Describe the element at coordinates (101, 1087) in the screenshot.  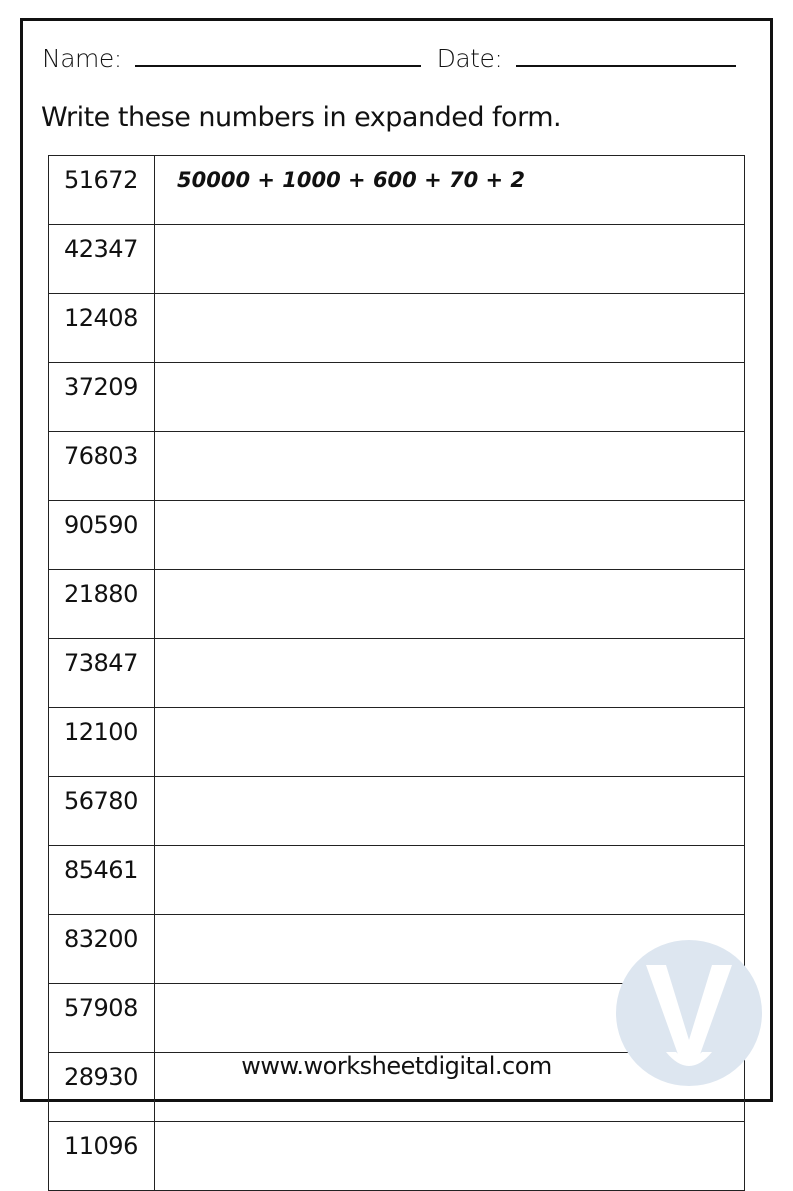
I see `number-cell: 28930` at that location.